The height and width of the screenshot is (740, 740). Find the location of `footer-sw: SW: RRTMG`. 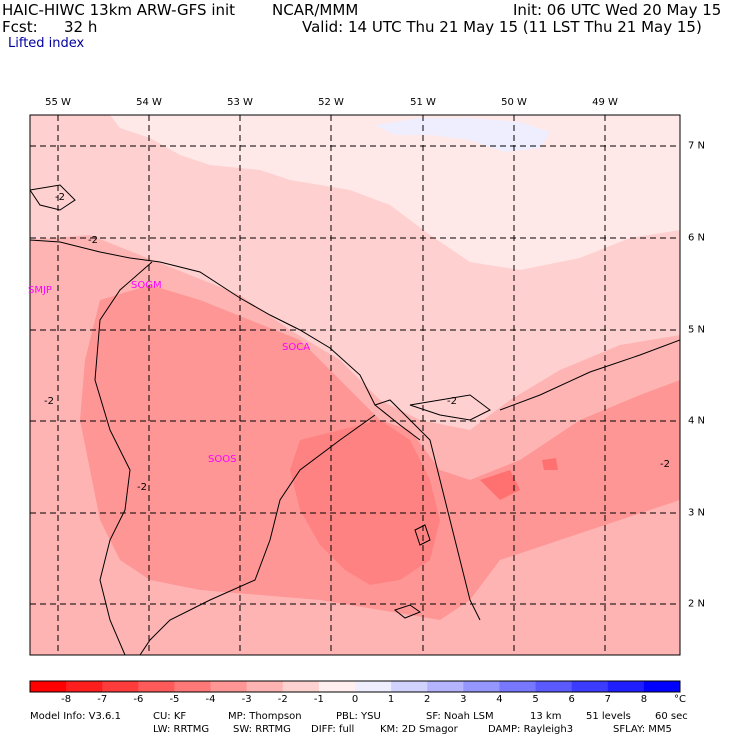

footer-sw: SW: RRTMG is located at coordinates (262, 729).